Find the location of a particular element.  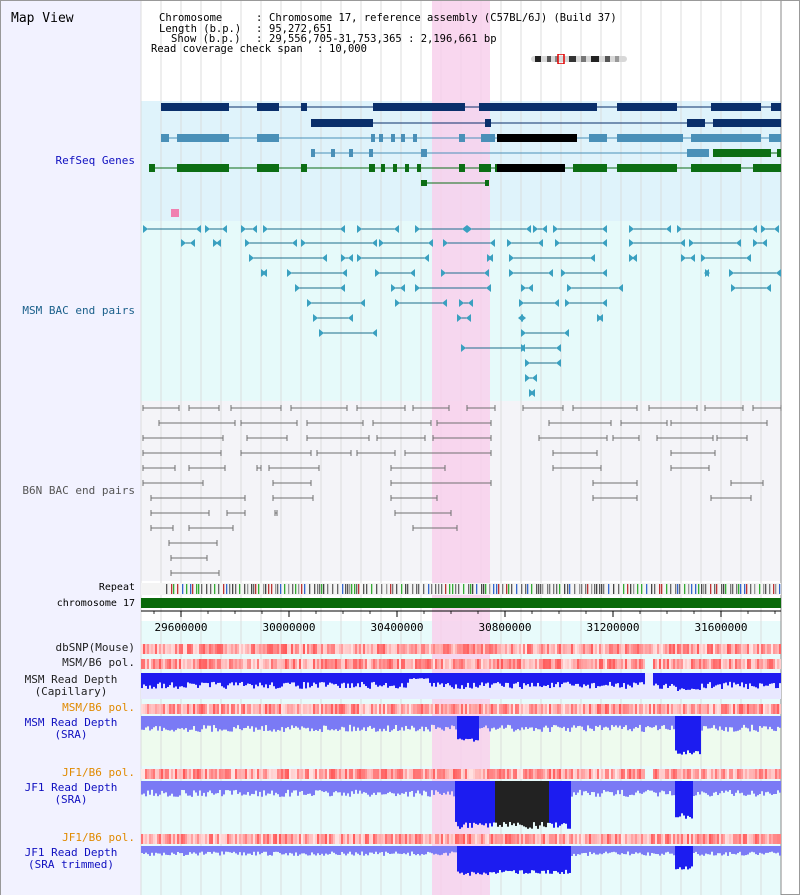

track-label-repeat: Repeat is located at coordinates (116, 587).